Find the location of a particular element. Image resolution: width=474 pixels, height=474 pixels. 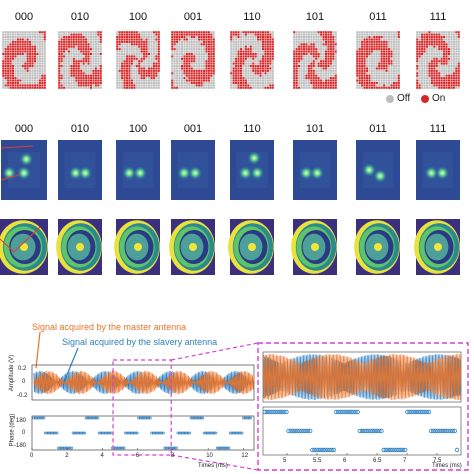

amplitude-axes is located at coordinates (143, 382).